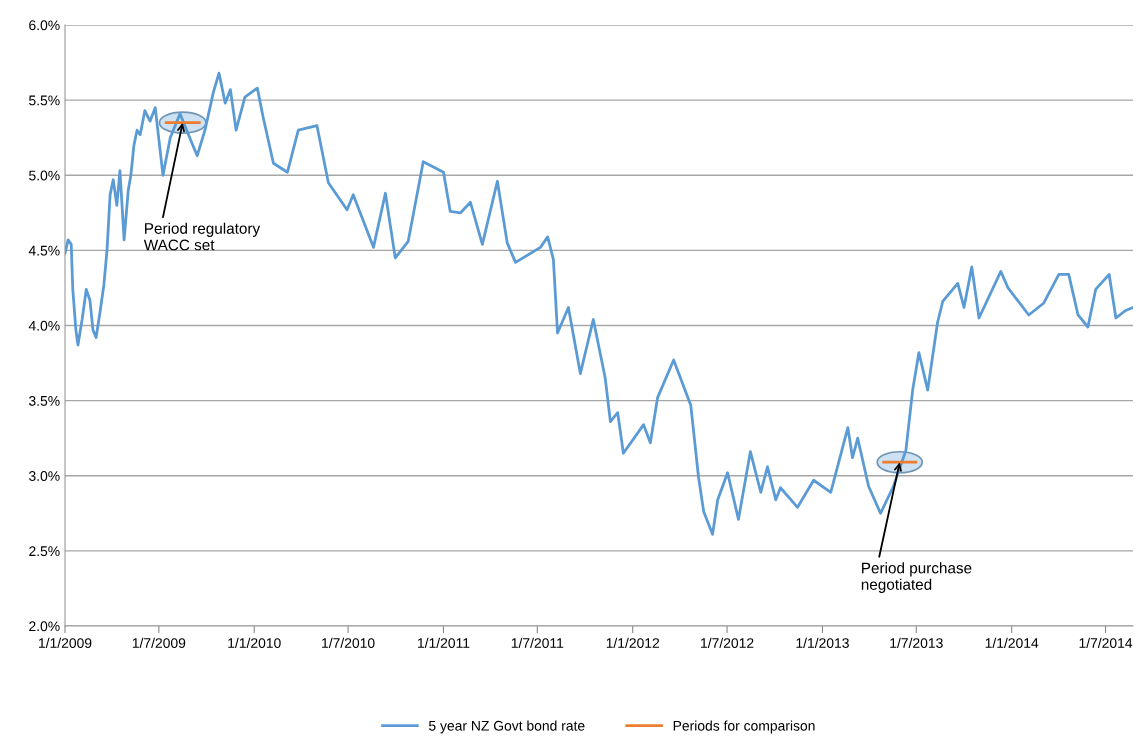 Image resolution: width=1137 pixels, height=744 pixels. What do you see at coordinates (254, 643) in the screenshot?
I see `x-tick-label: 1/1/2010` at bounding box center [254, 643].